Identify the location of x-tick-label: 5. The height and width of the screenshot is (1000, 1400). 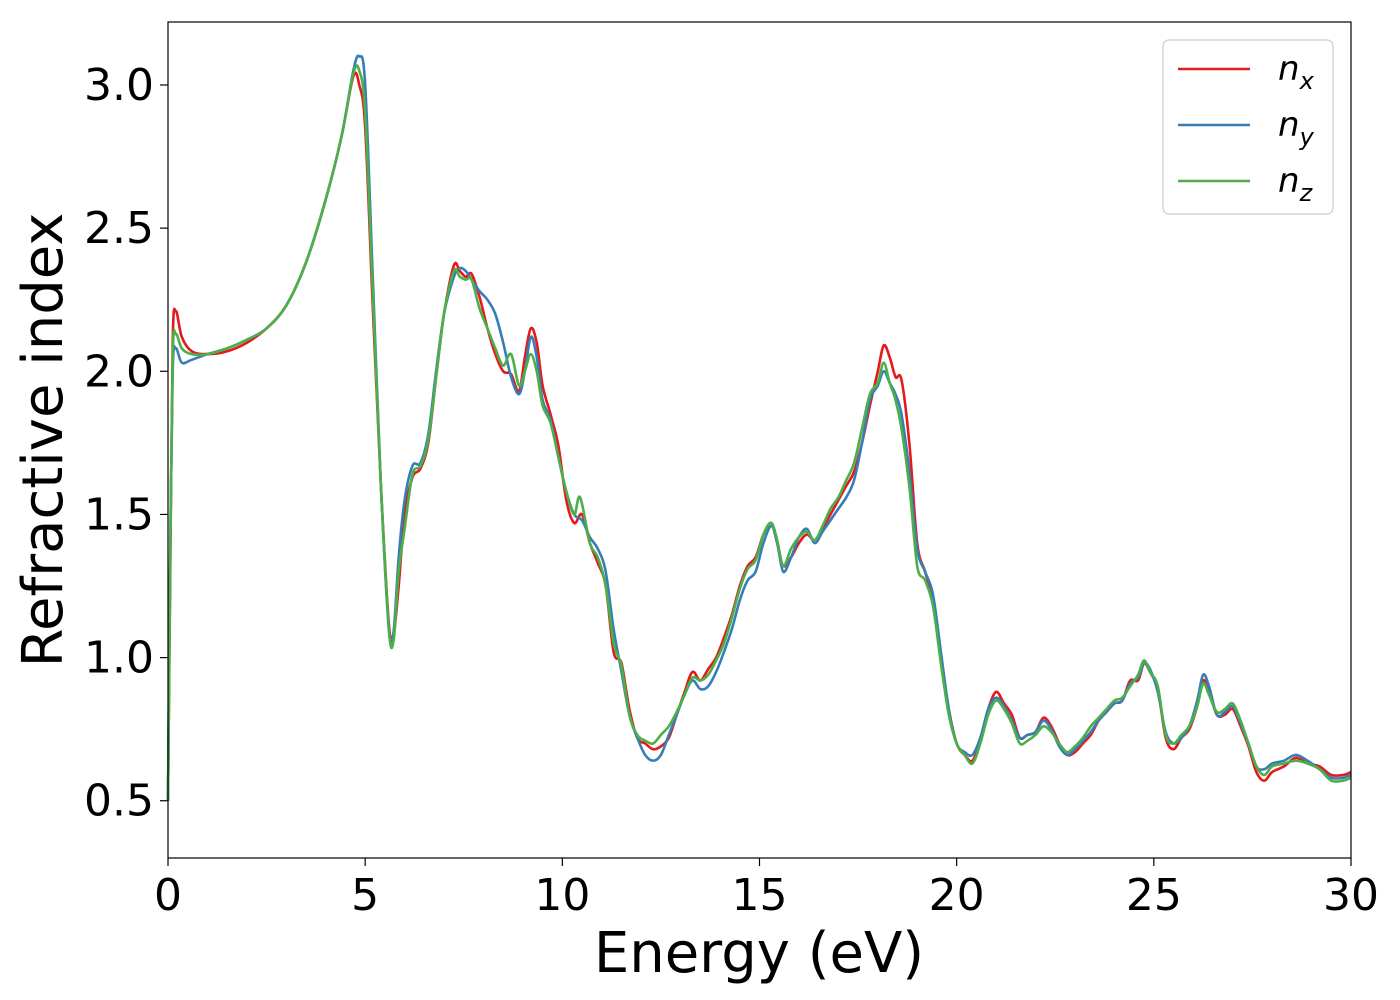
(365, 895).